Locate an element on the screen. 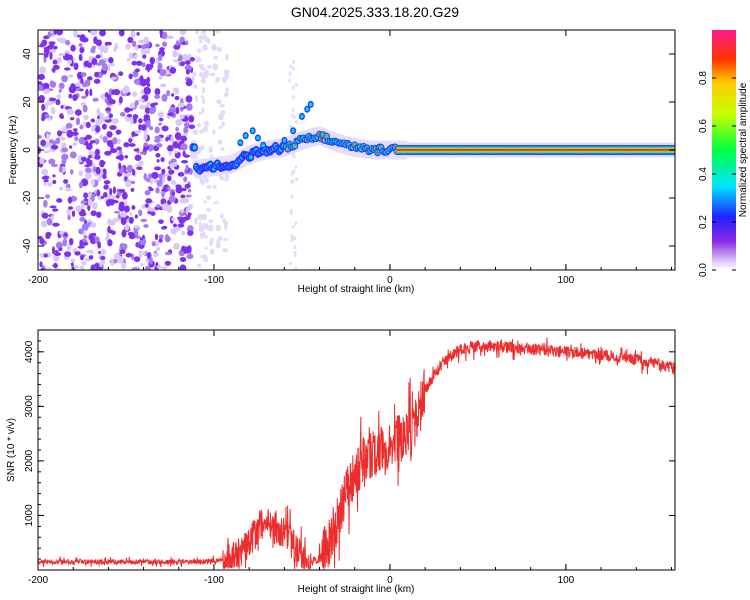  spectrogram-x-tick-label: -100 is located at coordinates (214, 280).